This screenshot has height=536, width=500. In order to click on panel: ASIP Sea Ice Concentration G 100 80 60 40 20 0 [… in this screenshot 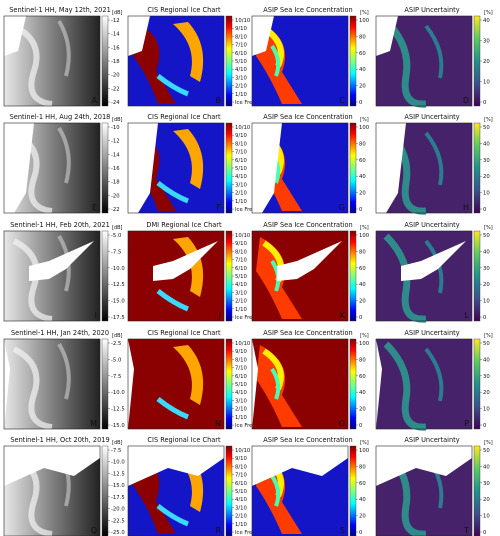, I will do `click(310, 163)`.